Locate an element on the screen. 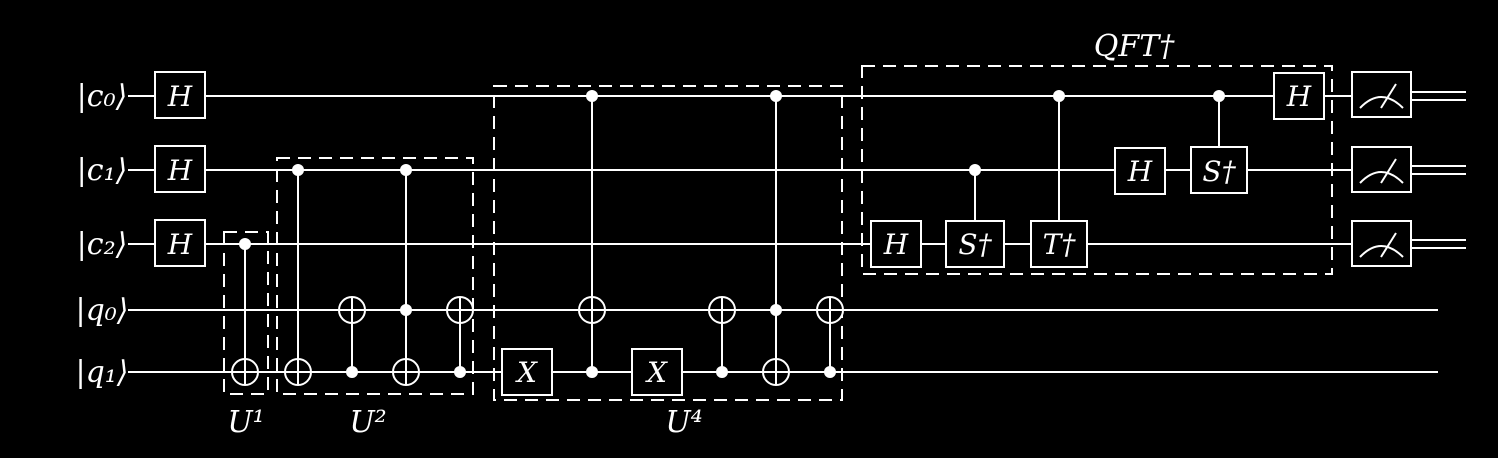 The image size is (1498, 458). group-label-qft-dagger: QFT† is located at coordinates (1134, 46).